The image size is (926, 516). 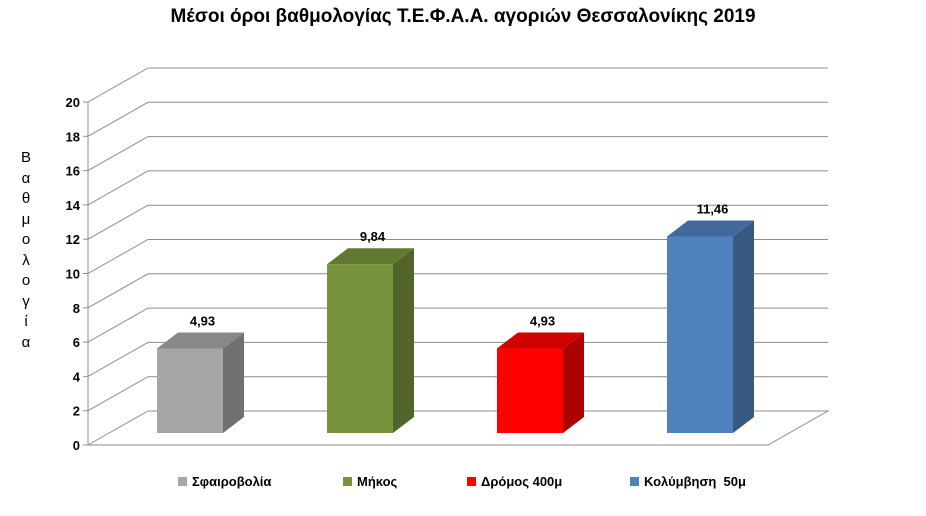 What do you see at coordinates (26, 219) in the screenshot?
I see `y-axis-label-letter: μ` at bounding box center [26, 219].